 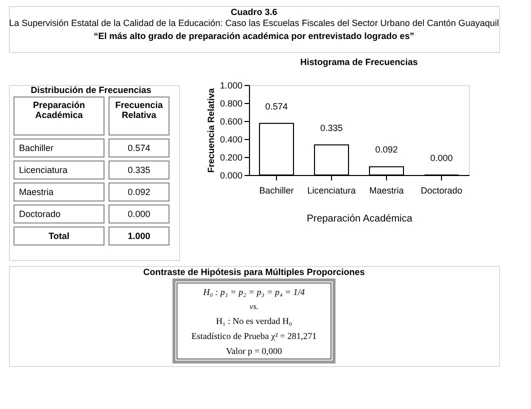 I want to click on x-tick-label: Maestria, so click(x=386, y=191).